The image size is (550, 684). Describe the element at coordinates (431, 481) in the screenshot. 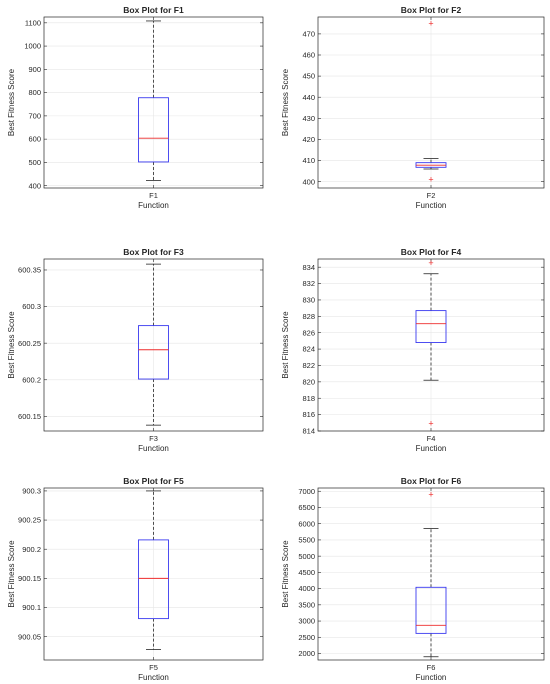

I see `chart-title: Box Plot for F6` at that location.